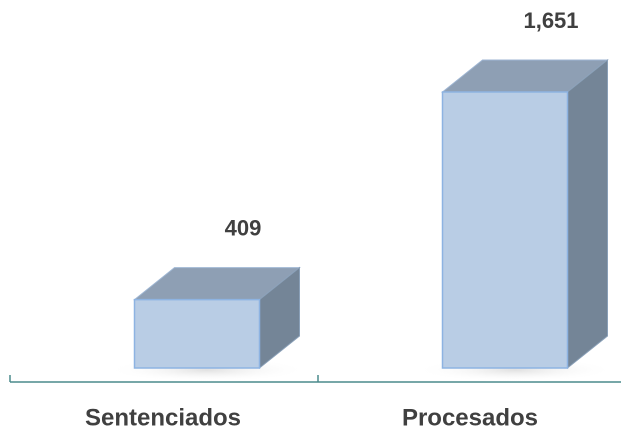 The width and height of the screenshot is (621, 445). I want to click on value-label: 1,651, so click(550, 20).